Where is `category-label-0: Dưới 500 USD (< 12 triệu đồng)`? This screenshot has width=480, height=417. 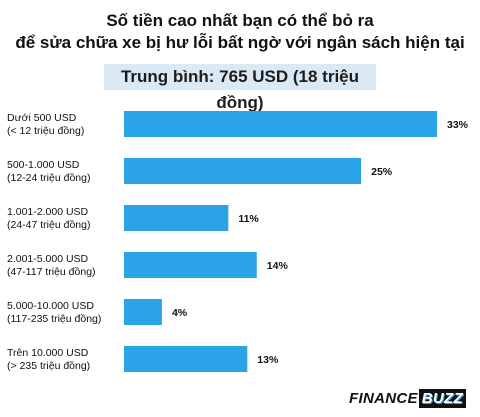
category-label-0: Dưới 500 USD (< 12 triệu đồng) is located at coordinates (45, 124).